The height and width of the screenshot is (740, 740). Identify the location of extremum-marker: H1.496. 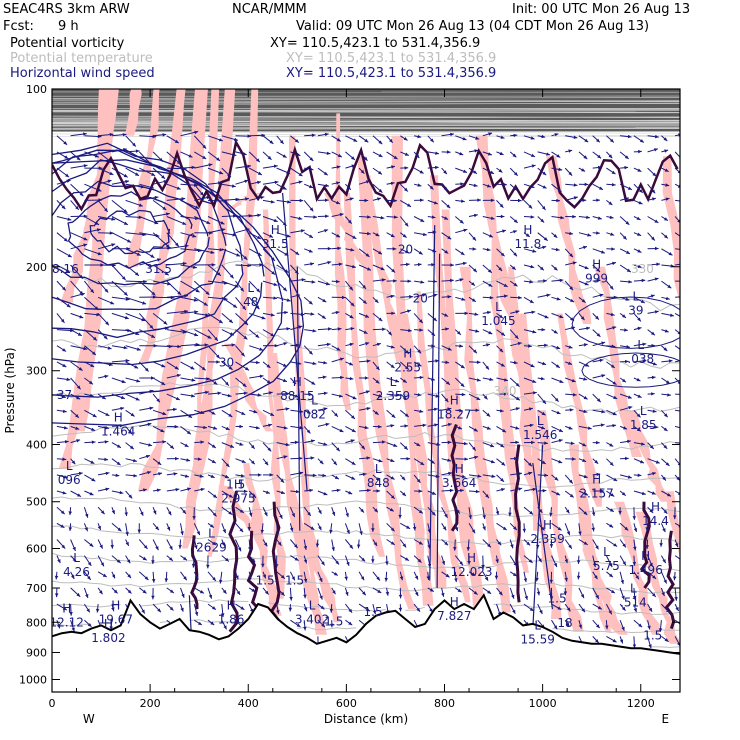
(645, 563).